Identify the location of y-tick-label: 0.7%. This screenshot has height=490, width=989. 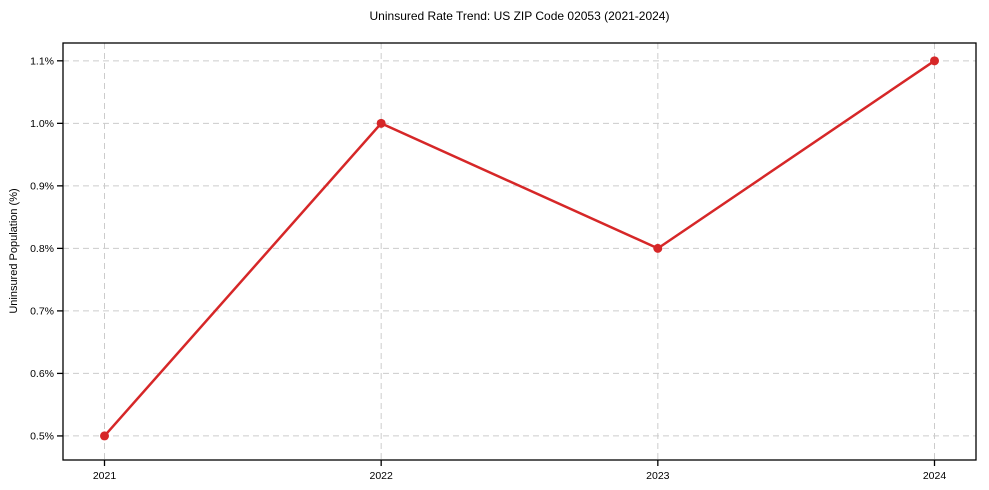
(42, 311).